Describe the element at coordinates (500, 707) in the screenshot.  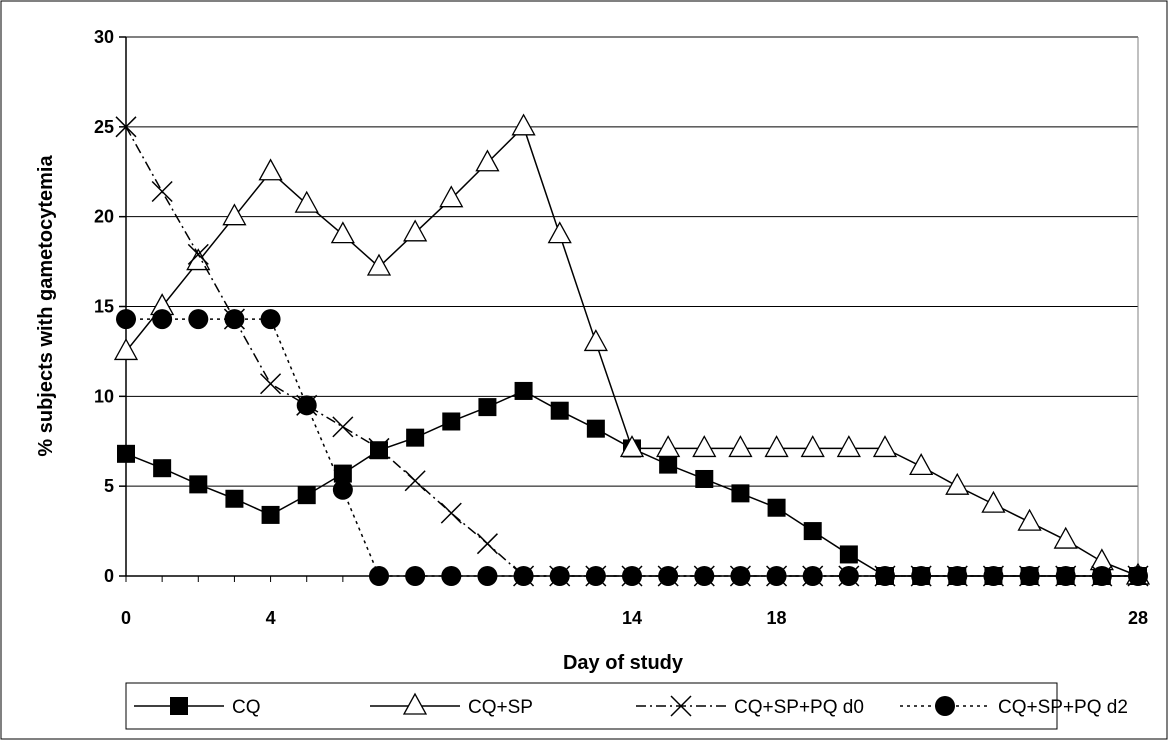
I see `legend-label: CQ+SP` at that location.